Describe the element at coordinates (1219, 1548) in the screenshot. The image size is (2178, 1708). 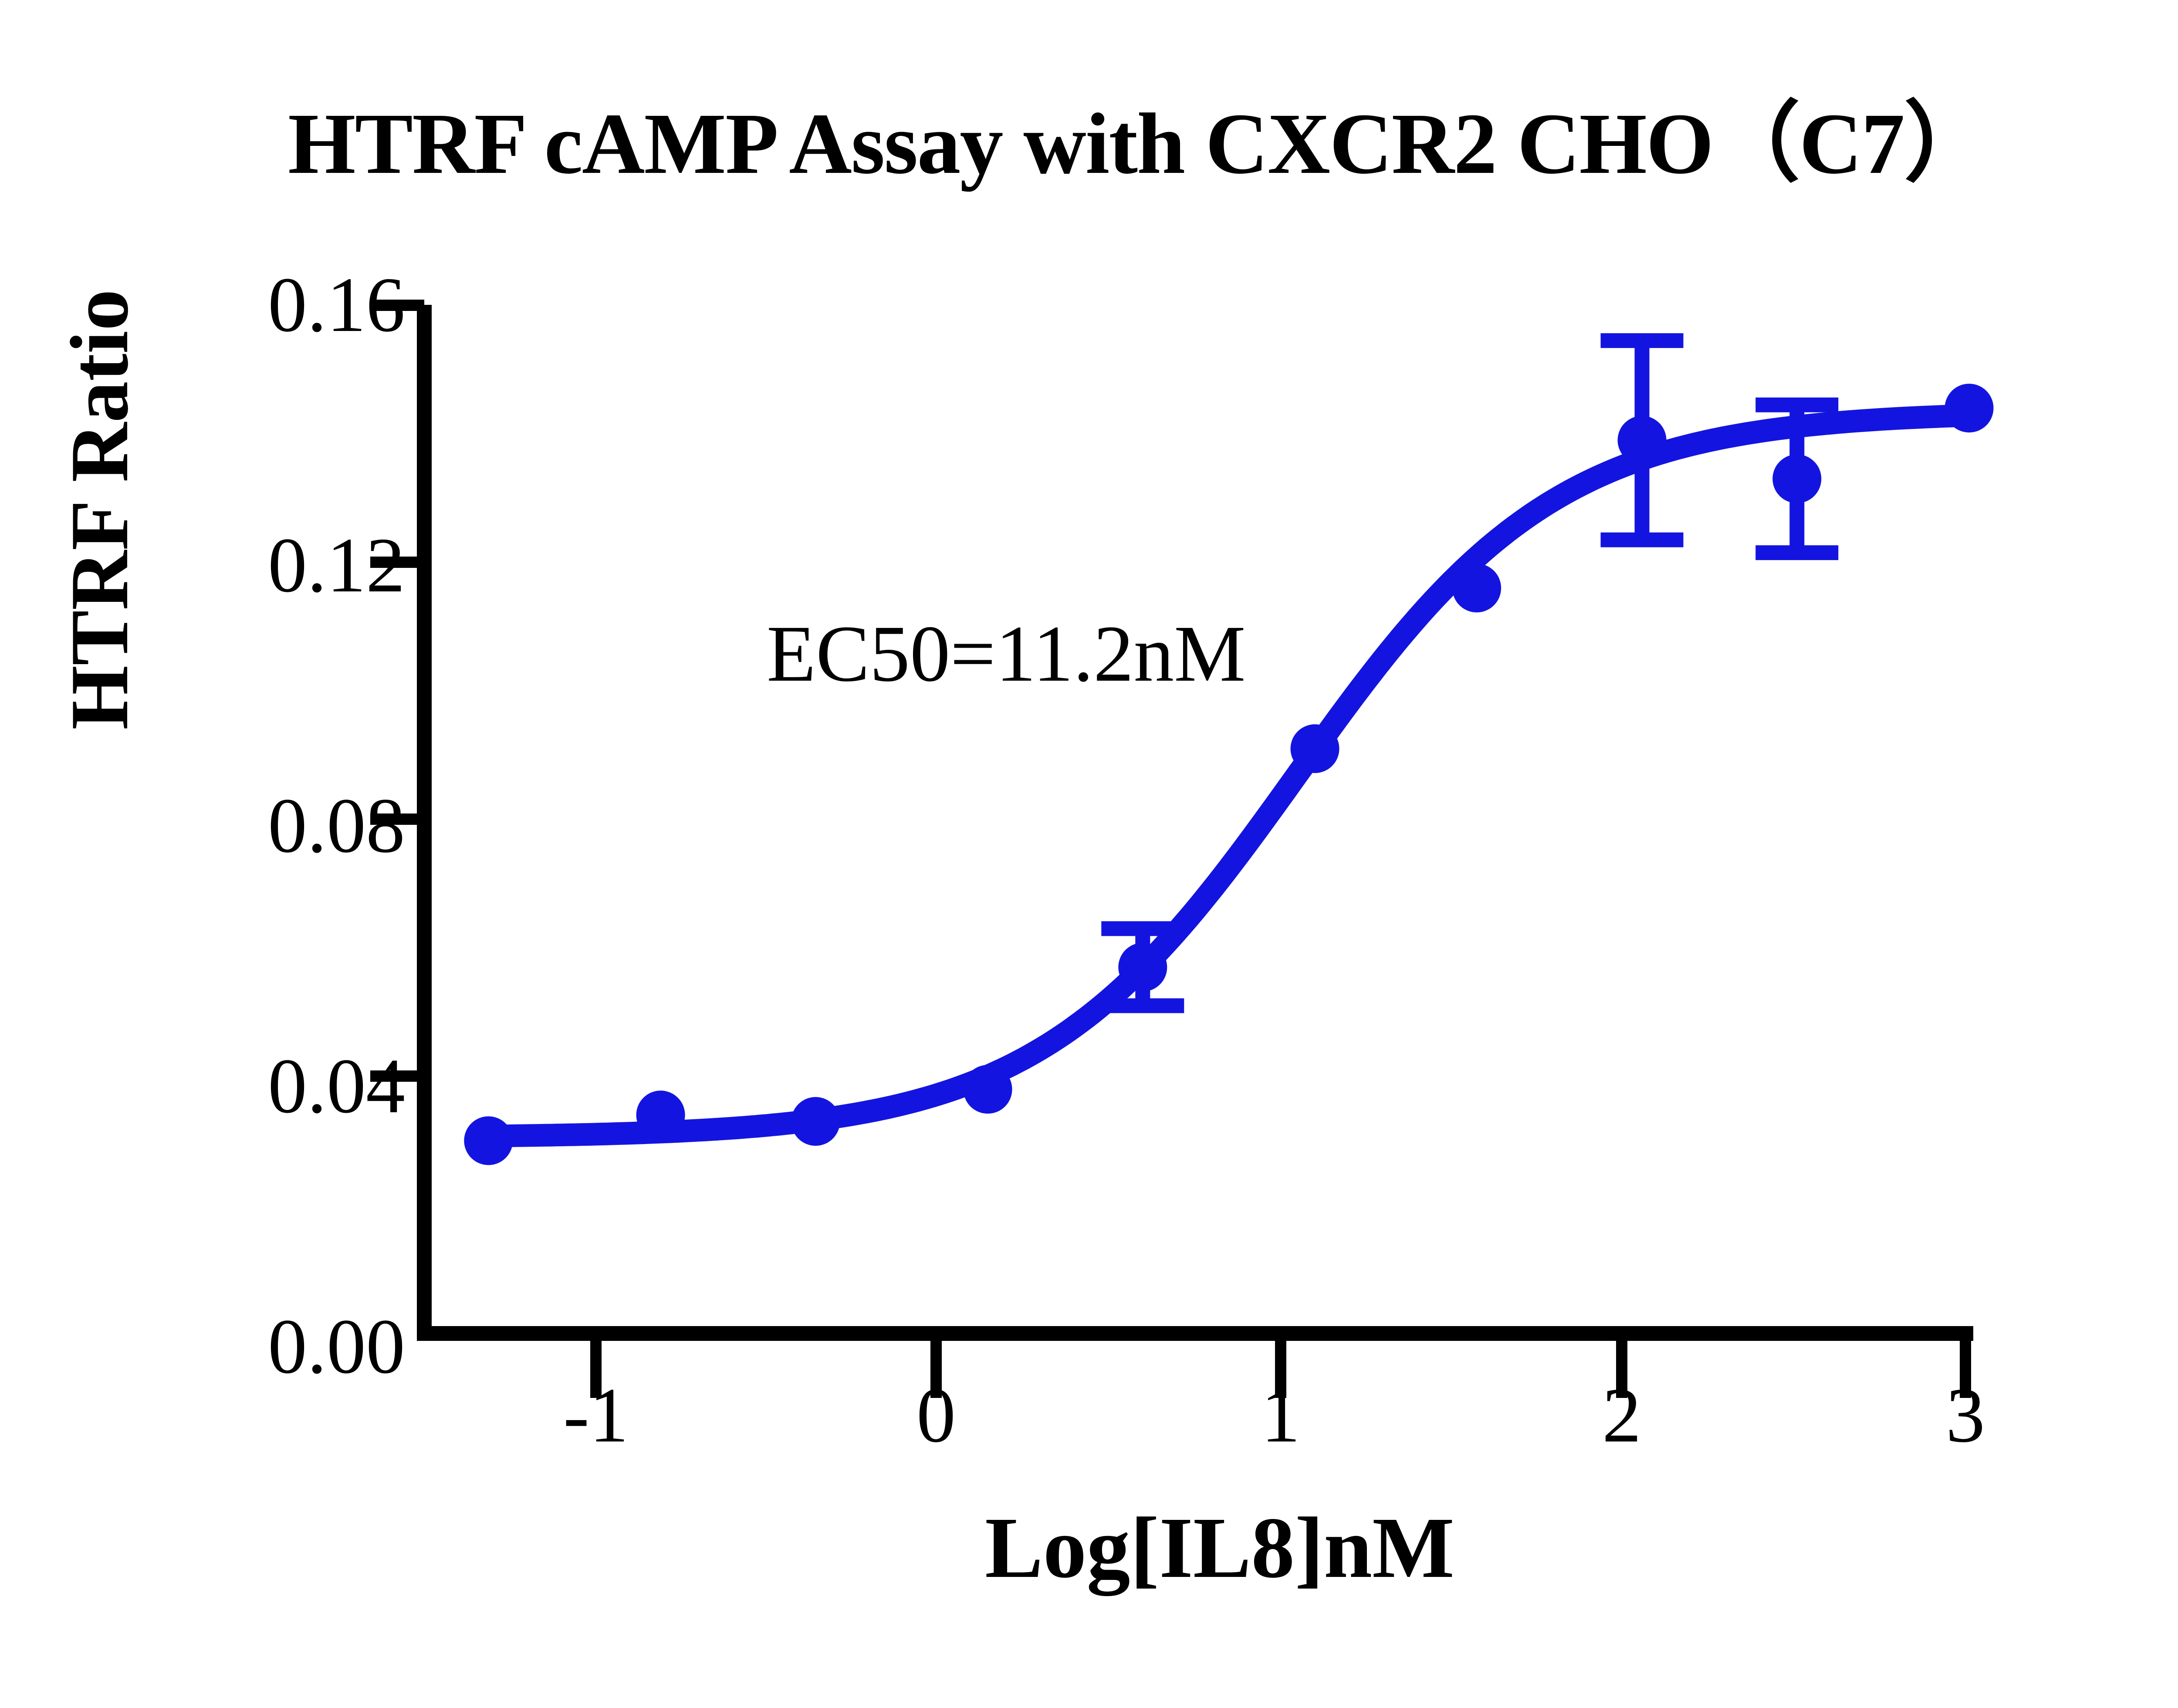
I see `x-axis-label: Log[IL8]nM` at that location.